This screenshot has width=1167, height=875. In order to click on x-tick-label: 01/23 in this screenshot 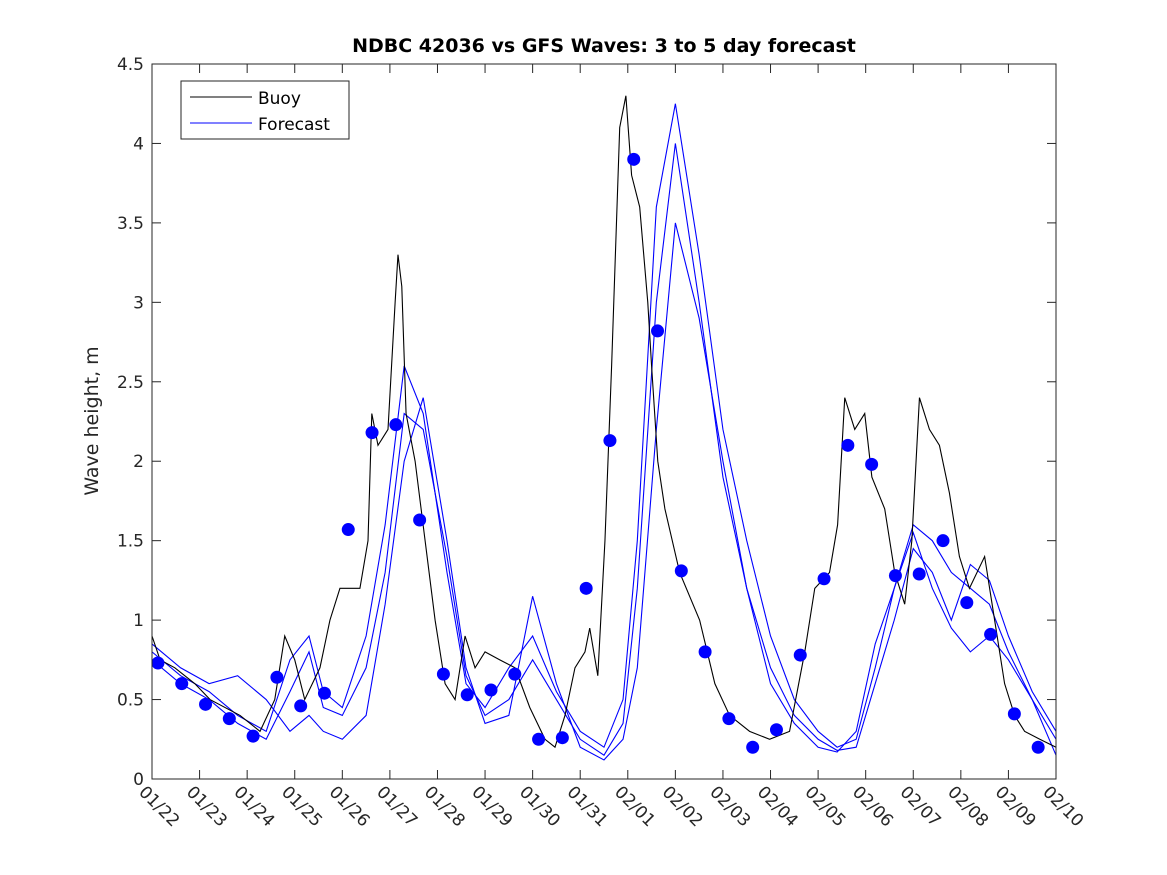, I will do `click(206, 806)`.